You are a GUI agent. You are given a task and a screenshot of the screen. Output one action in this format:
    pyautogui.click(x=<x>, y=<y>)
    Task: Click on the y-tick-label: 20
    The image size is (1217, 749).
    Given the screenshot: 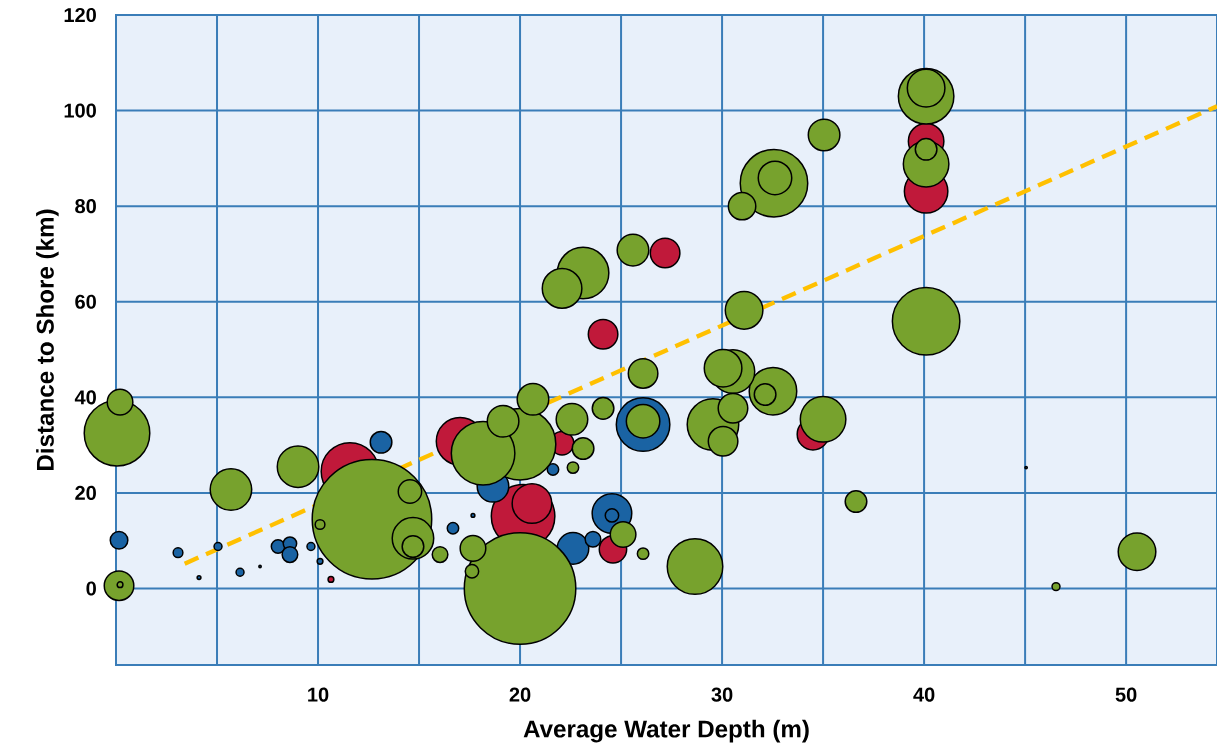 What is the action you would take?
    pyautogui.click(x=85, y=493)
    